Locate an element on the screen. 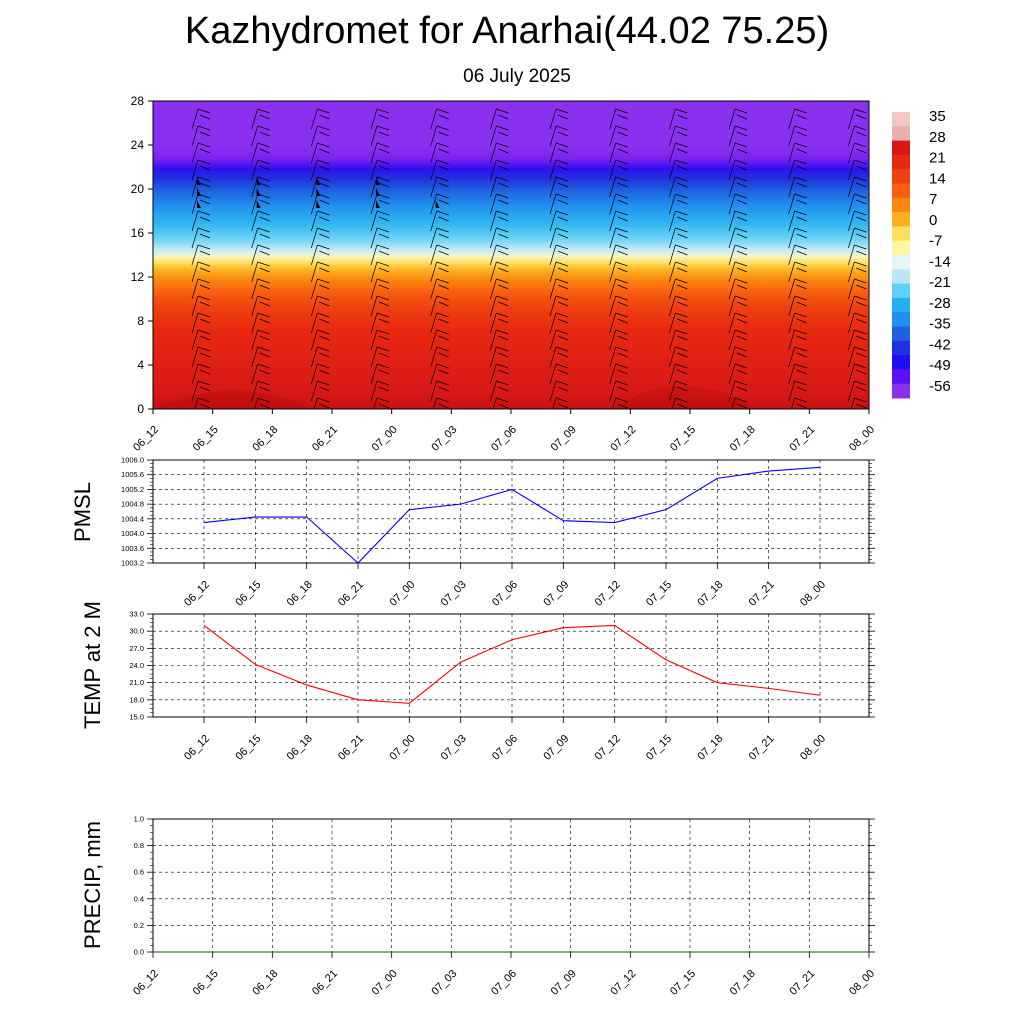 The image size is (1024, 1024). y-tick-label: 1005.2 is located at coordinates (132, 489).